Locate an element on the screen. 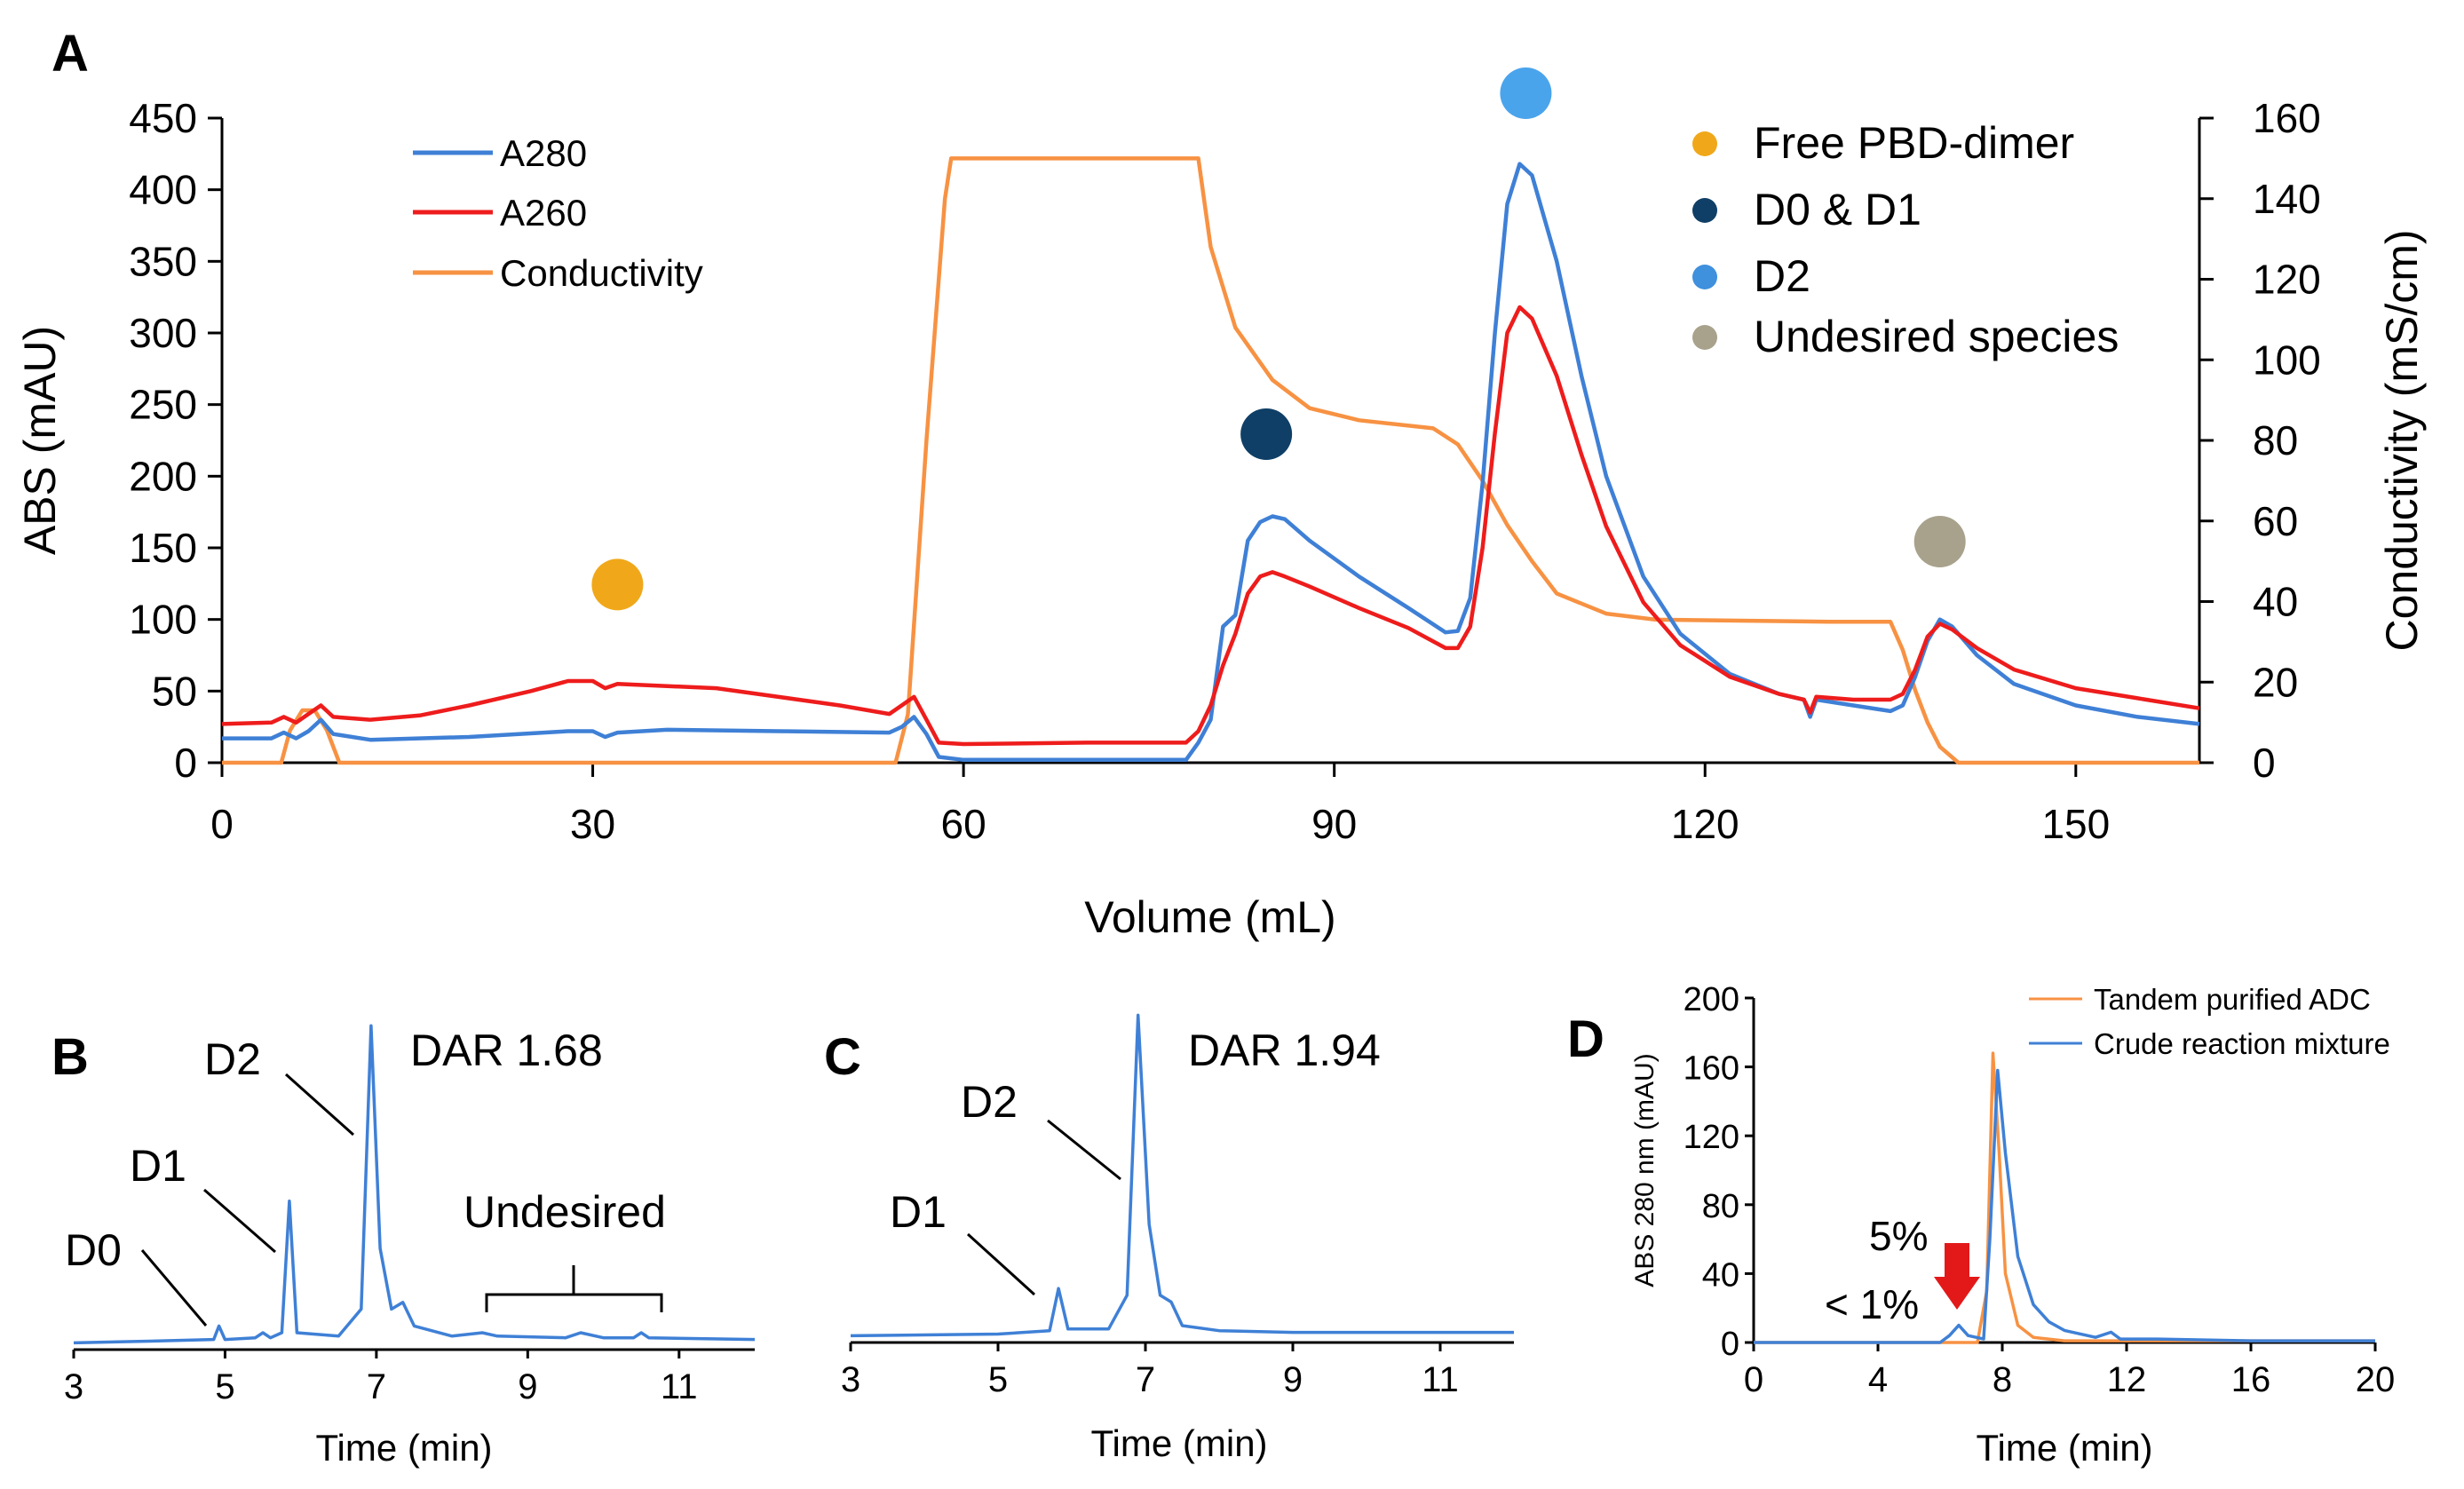 The image size is (2464, 1489). panel-d-y-label: ABS 280 nm (mAU) is located at coordinates (1645, 1170).